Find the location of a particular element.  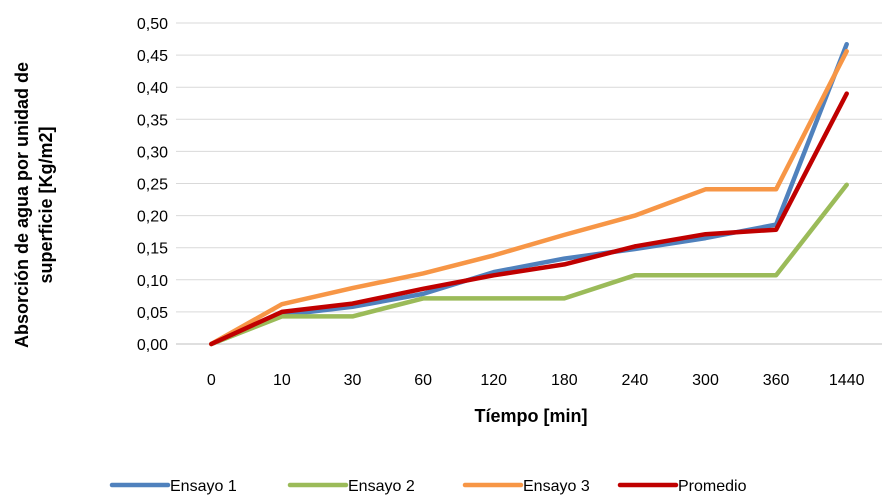

x-tick-label: 0 is located at coordinates (211, 380).